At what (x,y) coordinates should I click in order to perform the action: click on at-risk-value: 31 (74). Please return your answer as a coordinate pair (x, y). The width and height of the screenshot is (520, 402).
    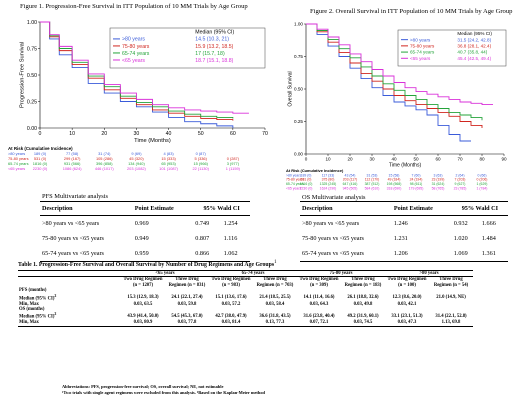
    Looking at the image, I should click on (104, 153).